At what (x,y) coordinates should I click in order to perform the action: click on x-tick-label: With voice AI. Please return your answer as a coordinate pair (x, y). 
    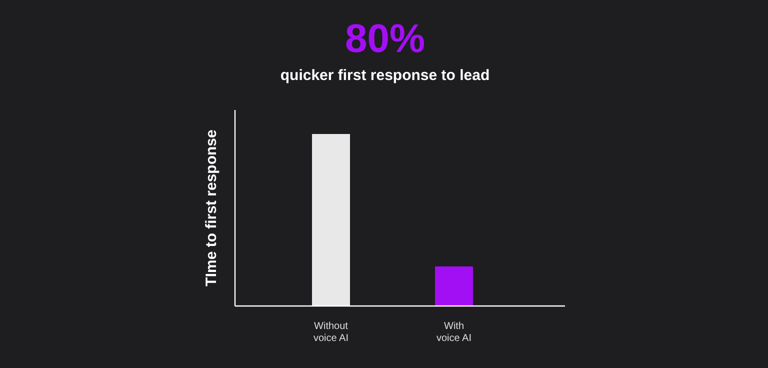
    Looking at the image, I should click on (454, 332).